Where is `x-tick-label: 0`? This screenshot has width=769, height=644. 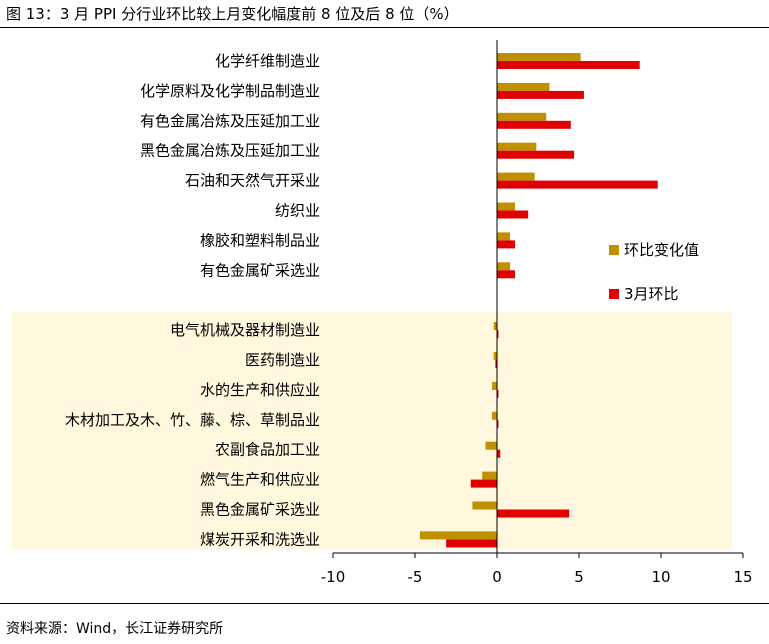
x-tick-label: 0 is located at coordinates (497, 577).